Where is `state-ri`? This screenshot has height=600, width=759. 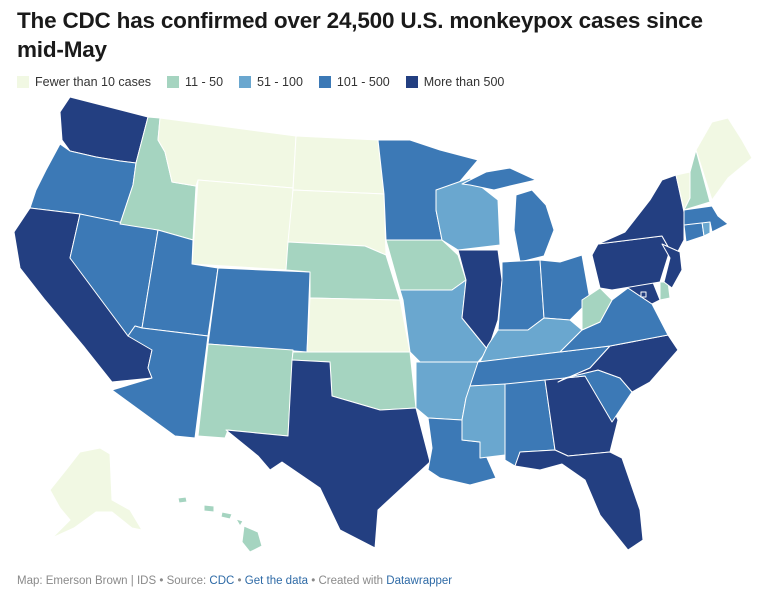
state-ri is located at coordinates (706, 229).